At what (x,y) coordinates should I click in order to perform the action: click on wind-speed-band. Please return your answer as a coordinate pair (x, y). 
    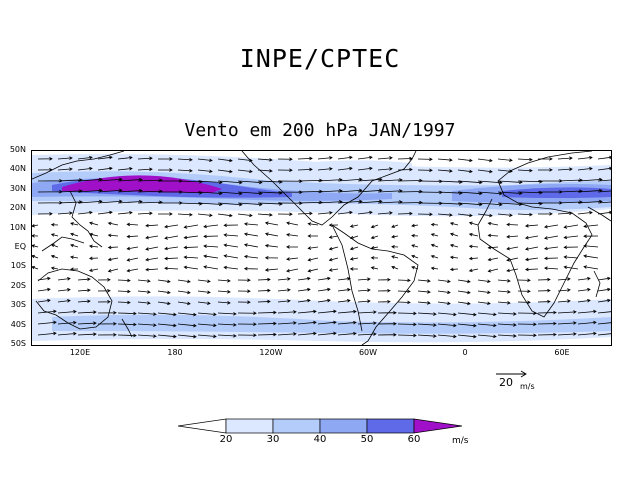
    Looking at the image, I should click on (556, 192).